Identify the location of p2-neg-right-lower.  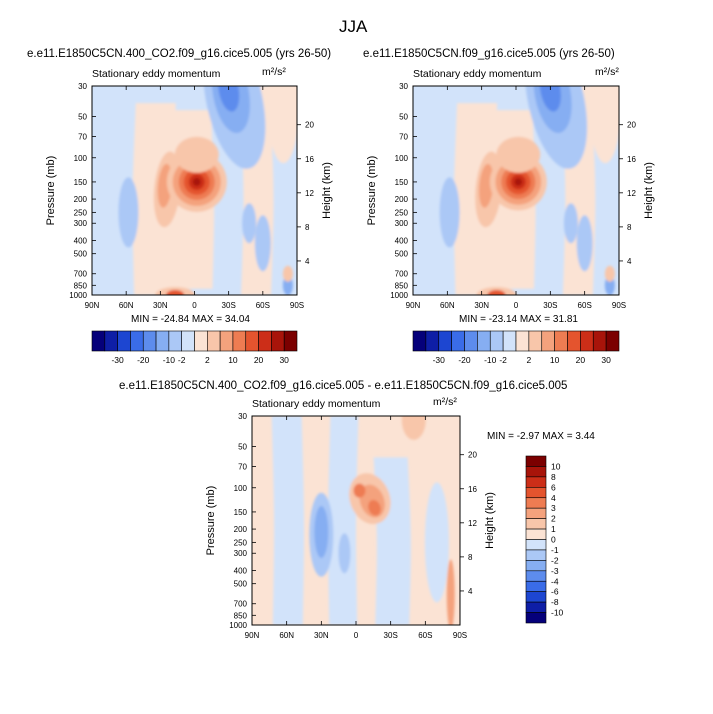
(584, 243).